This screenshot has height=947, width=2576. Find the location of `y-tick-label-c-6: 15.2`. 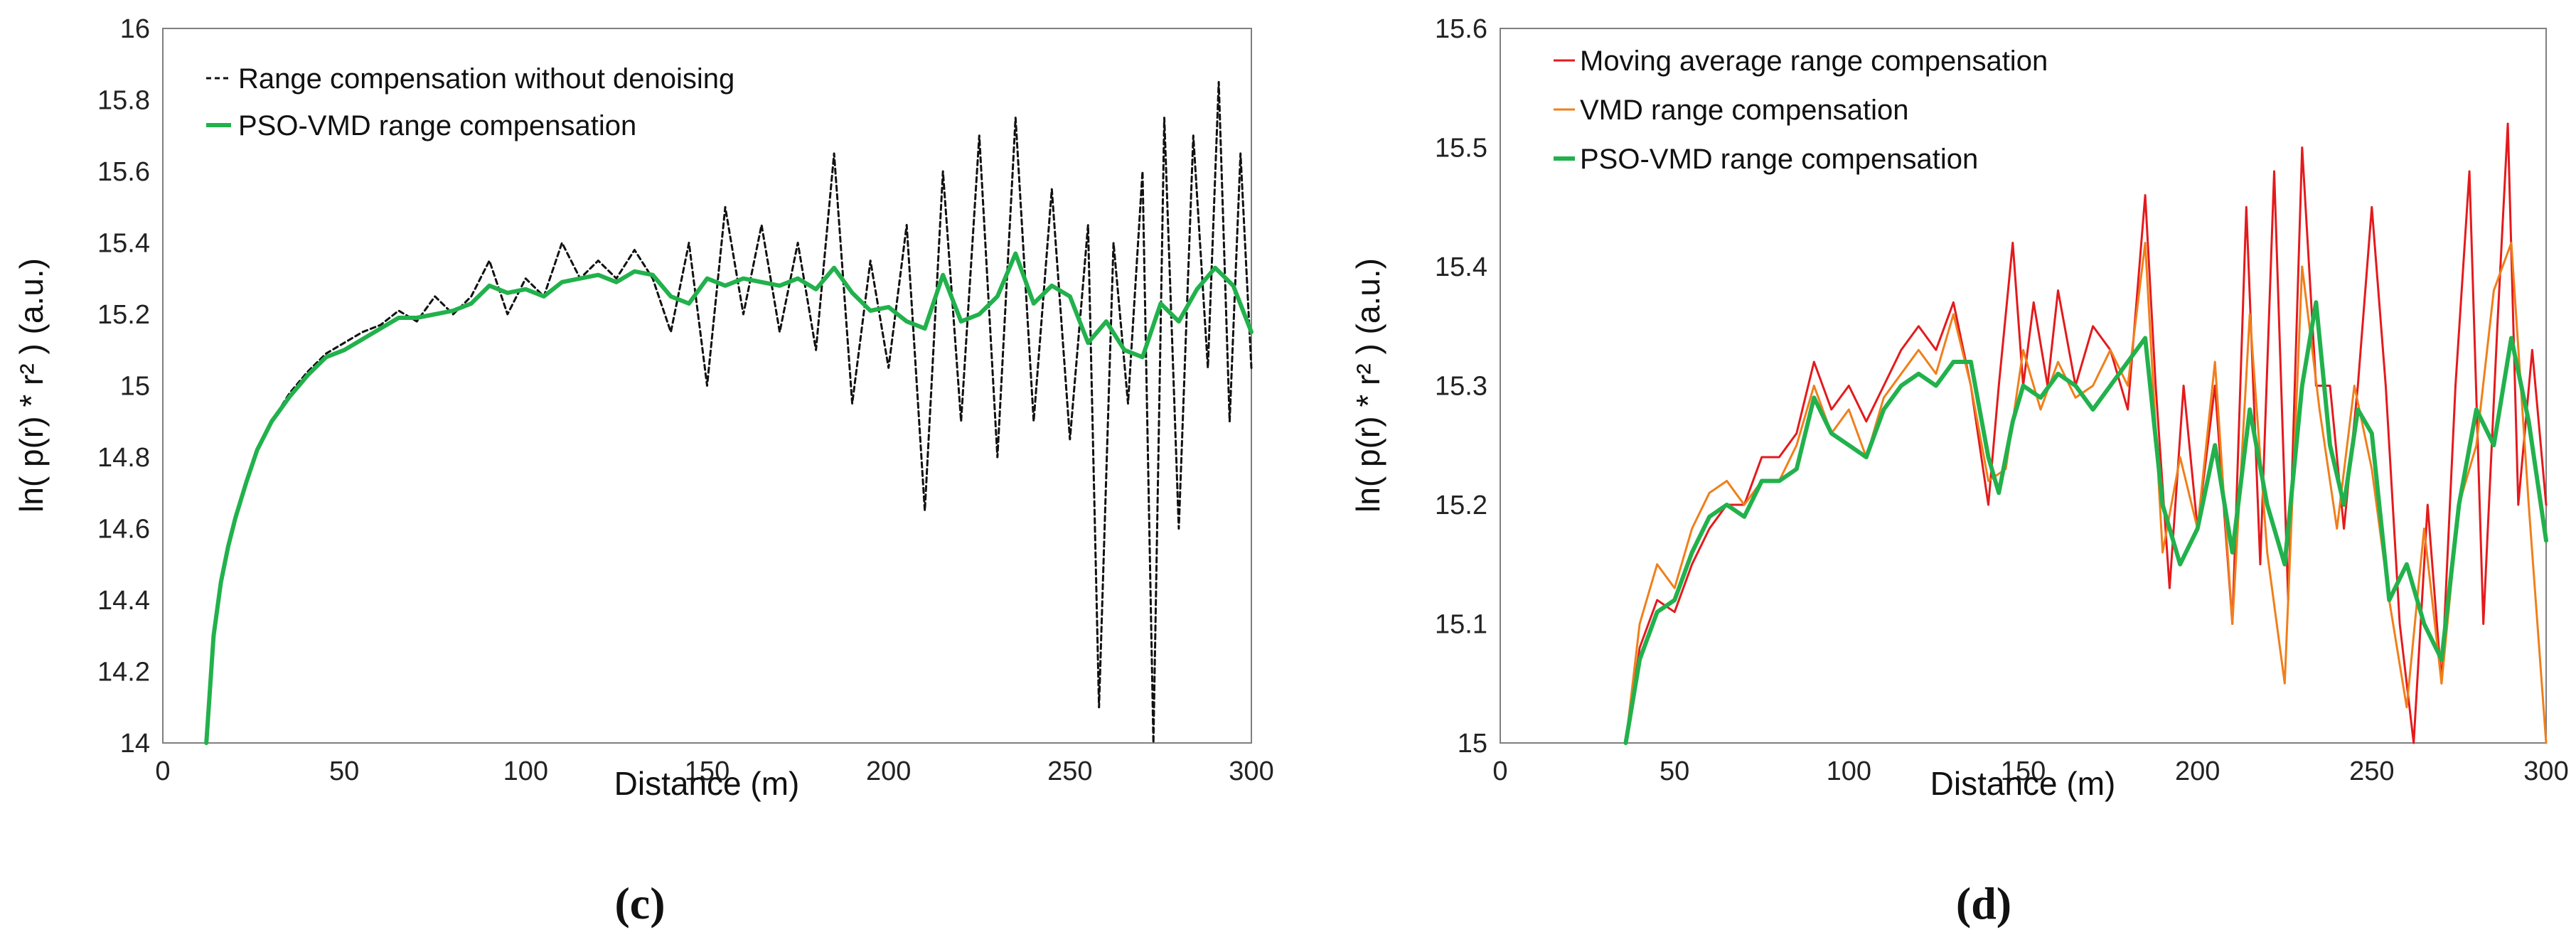

y-tick-label-c-6: 15.2 is located at coordinates (123, 315).